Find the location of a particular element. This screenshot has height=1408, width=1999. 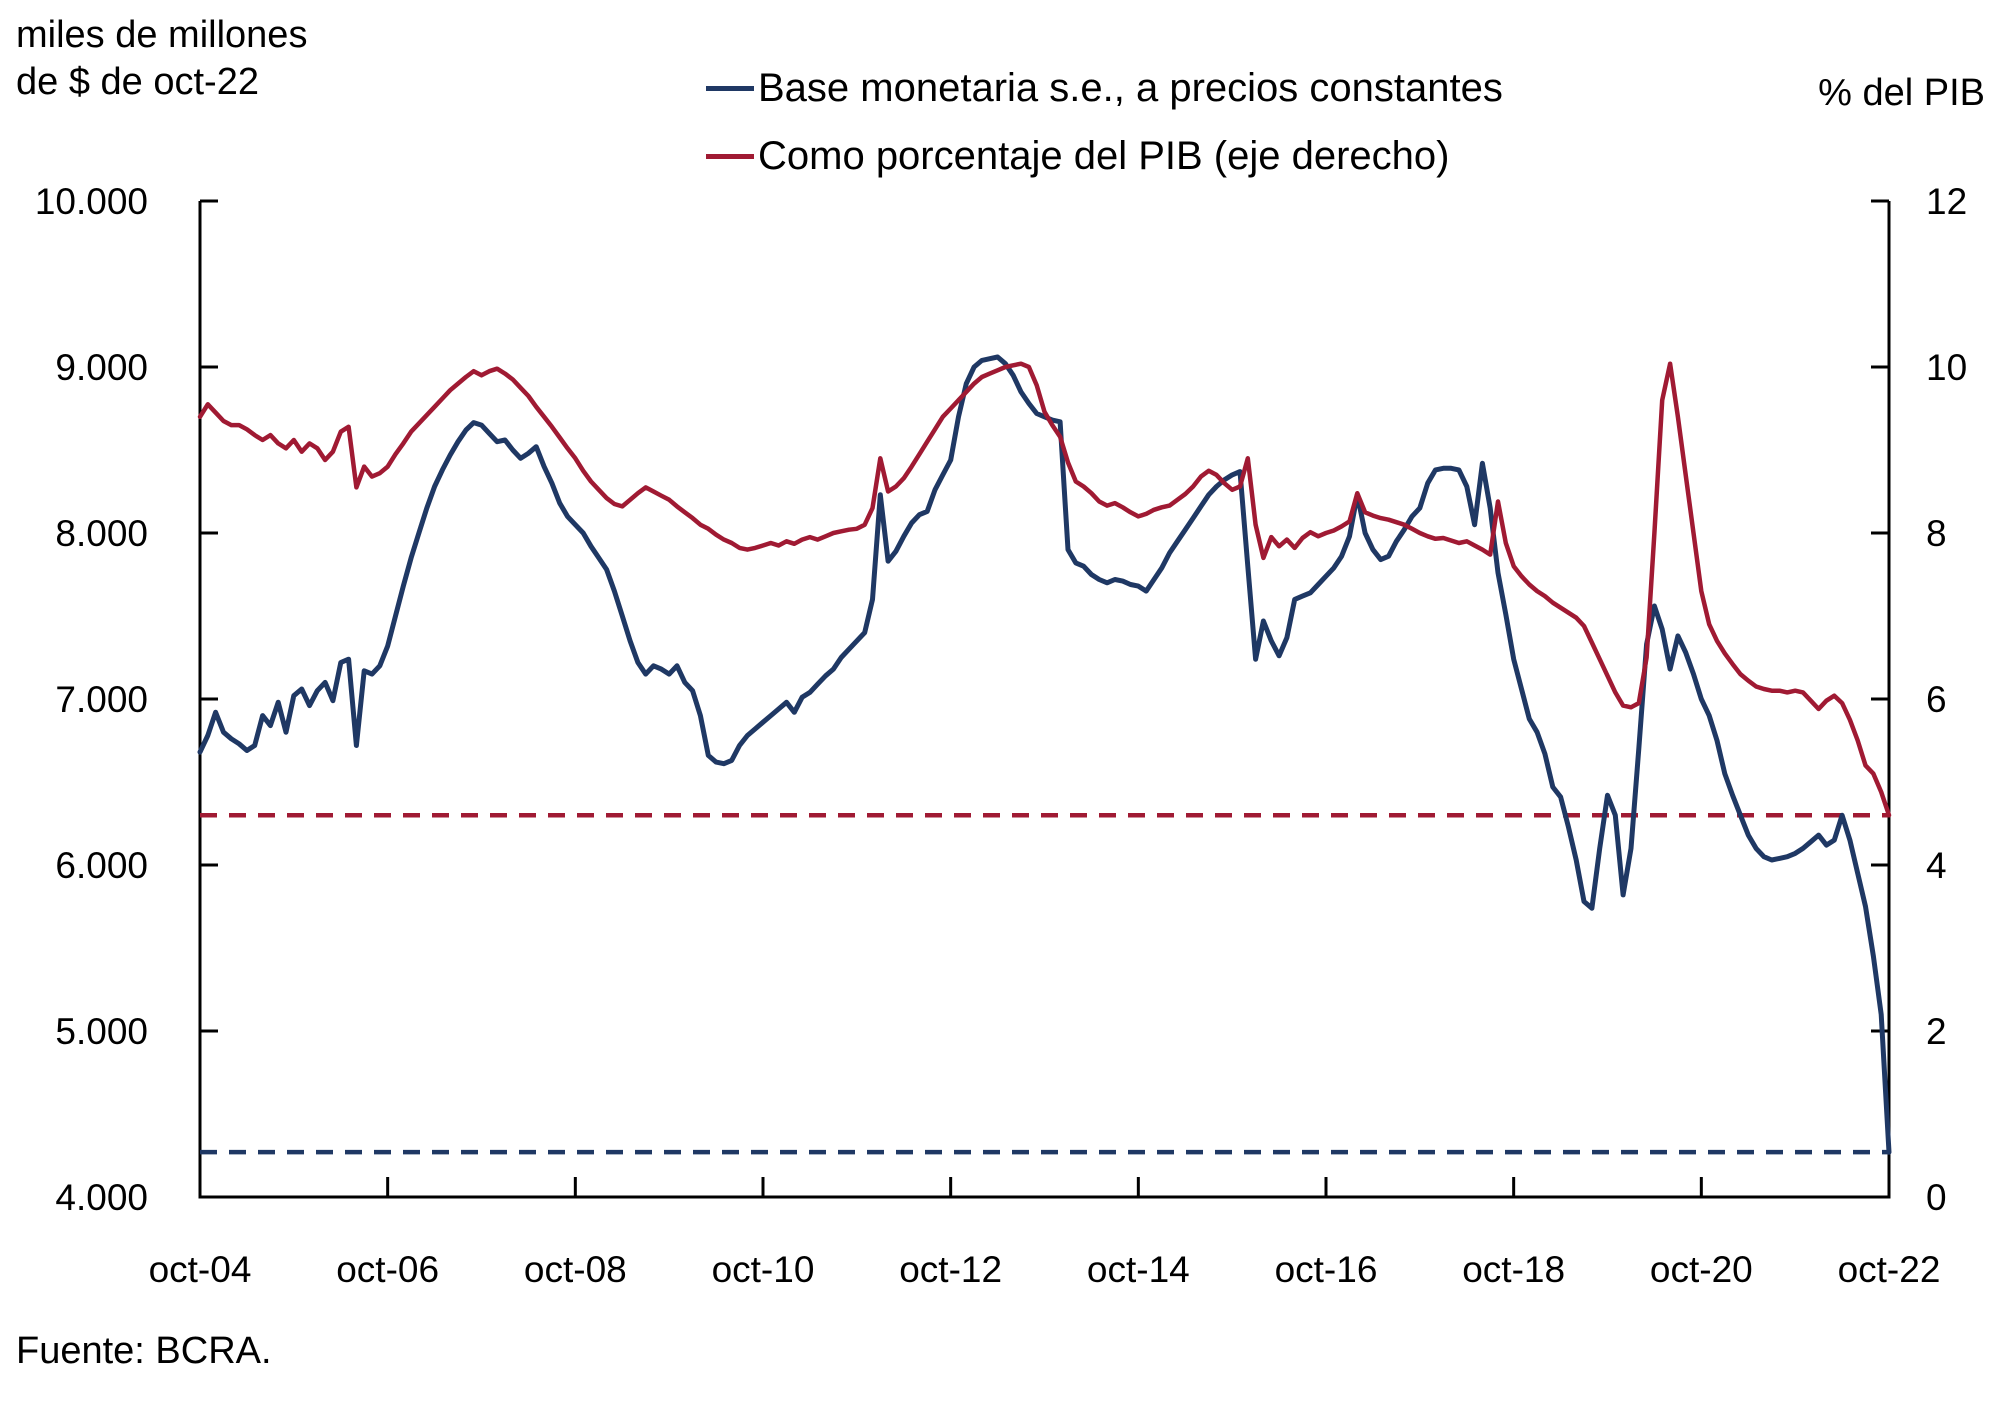

x-axis-tick-label: oct-16 is located at coordinates (1326, 1269).